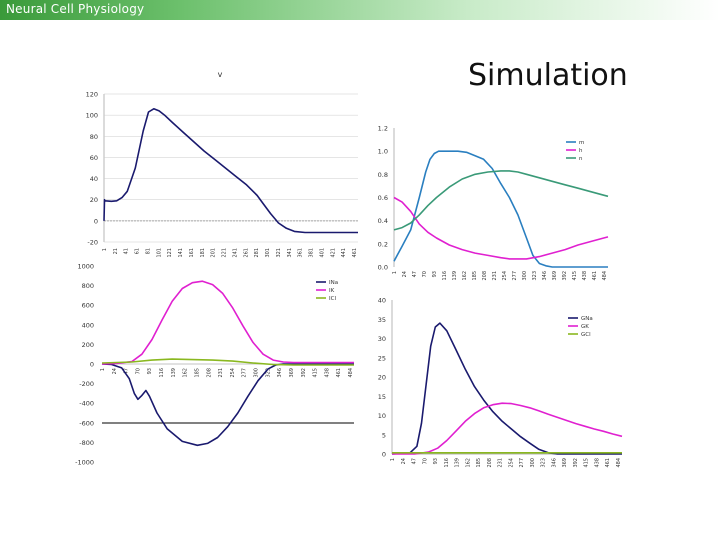  Describe the element at coordinates (245, 373) in the screenshot. I see `currents-x-tick-label: 277` at that location.